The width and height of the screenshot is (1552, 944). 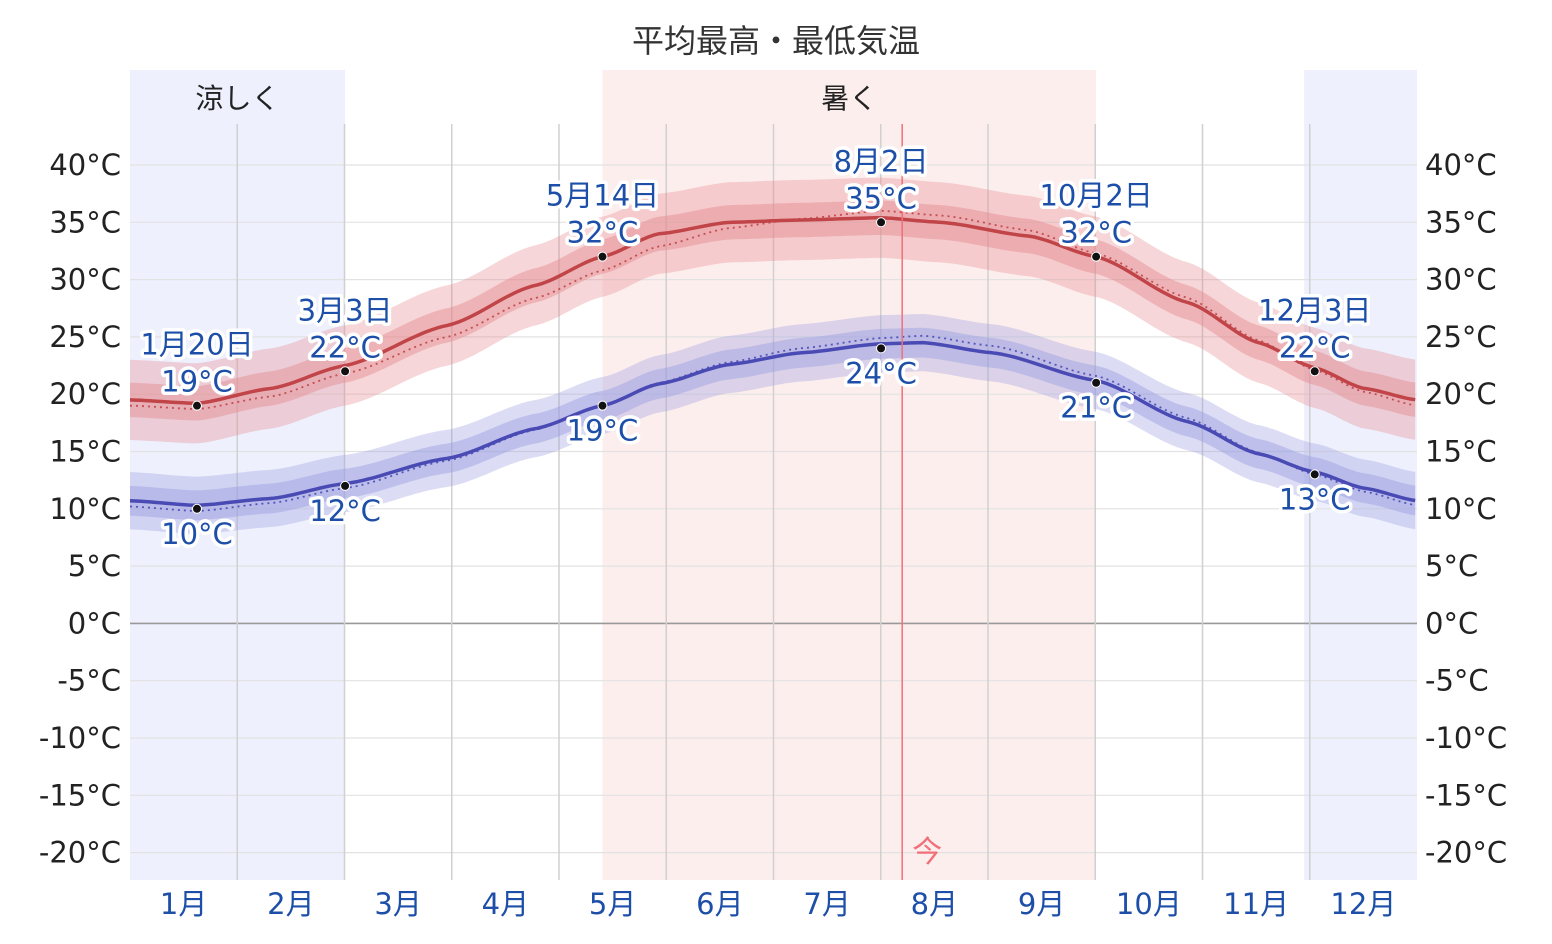 What do you see at coordinates (85, 337) in the screenshot?
I see `y-tick-label-left: 25°C` at bounding box center [85, 337].